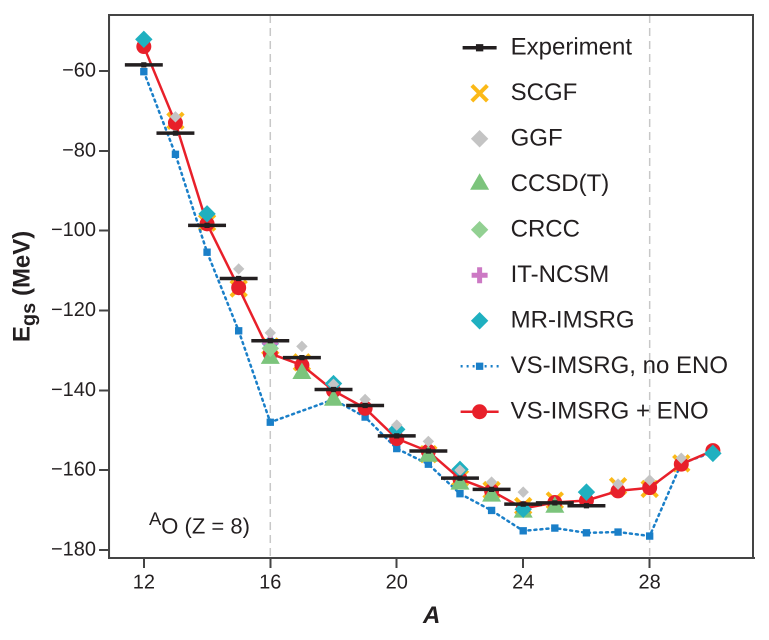 This screenshot has height=640, width=769. I want to click on y-tick-label: −60, so click(79, 70).